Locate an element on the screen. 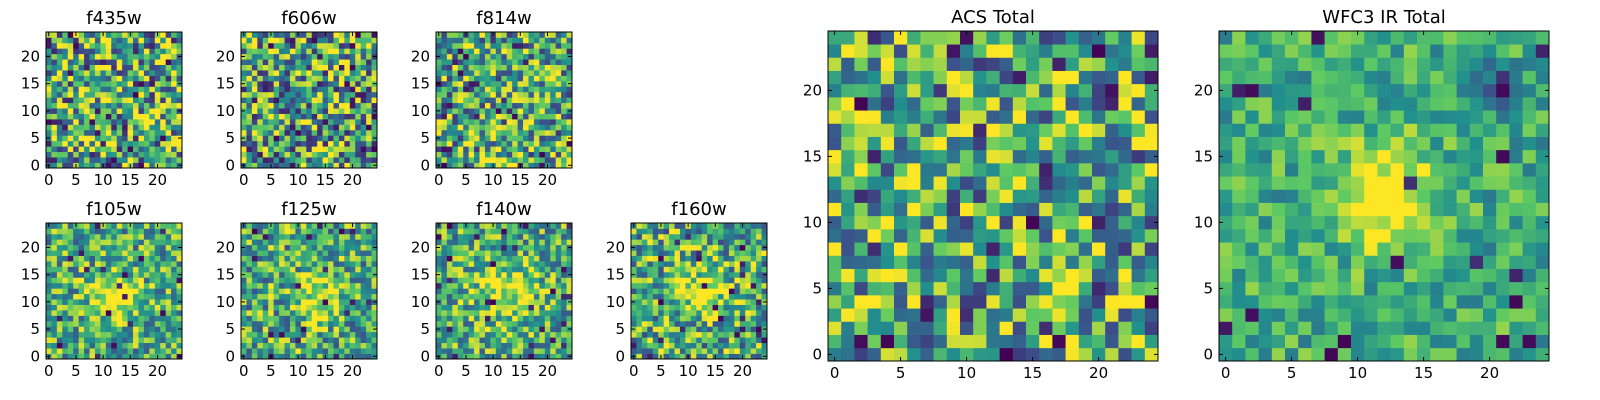  x-tick-label: 15 is located at coordinates (520, 180).